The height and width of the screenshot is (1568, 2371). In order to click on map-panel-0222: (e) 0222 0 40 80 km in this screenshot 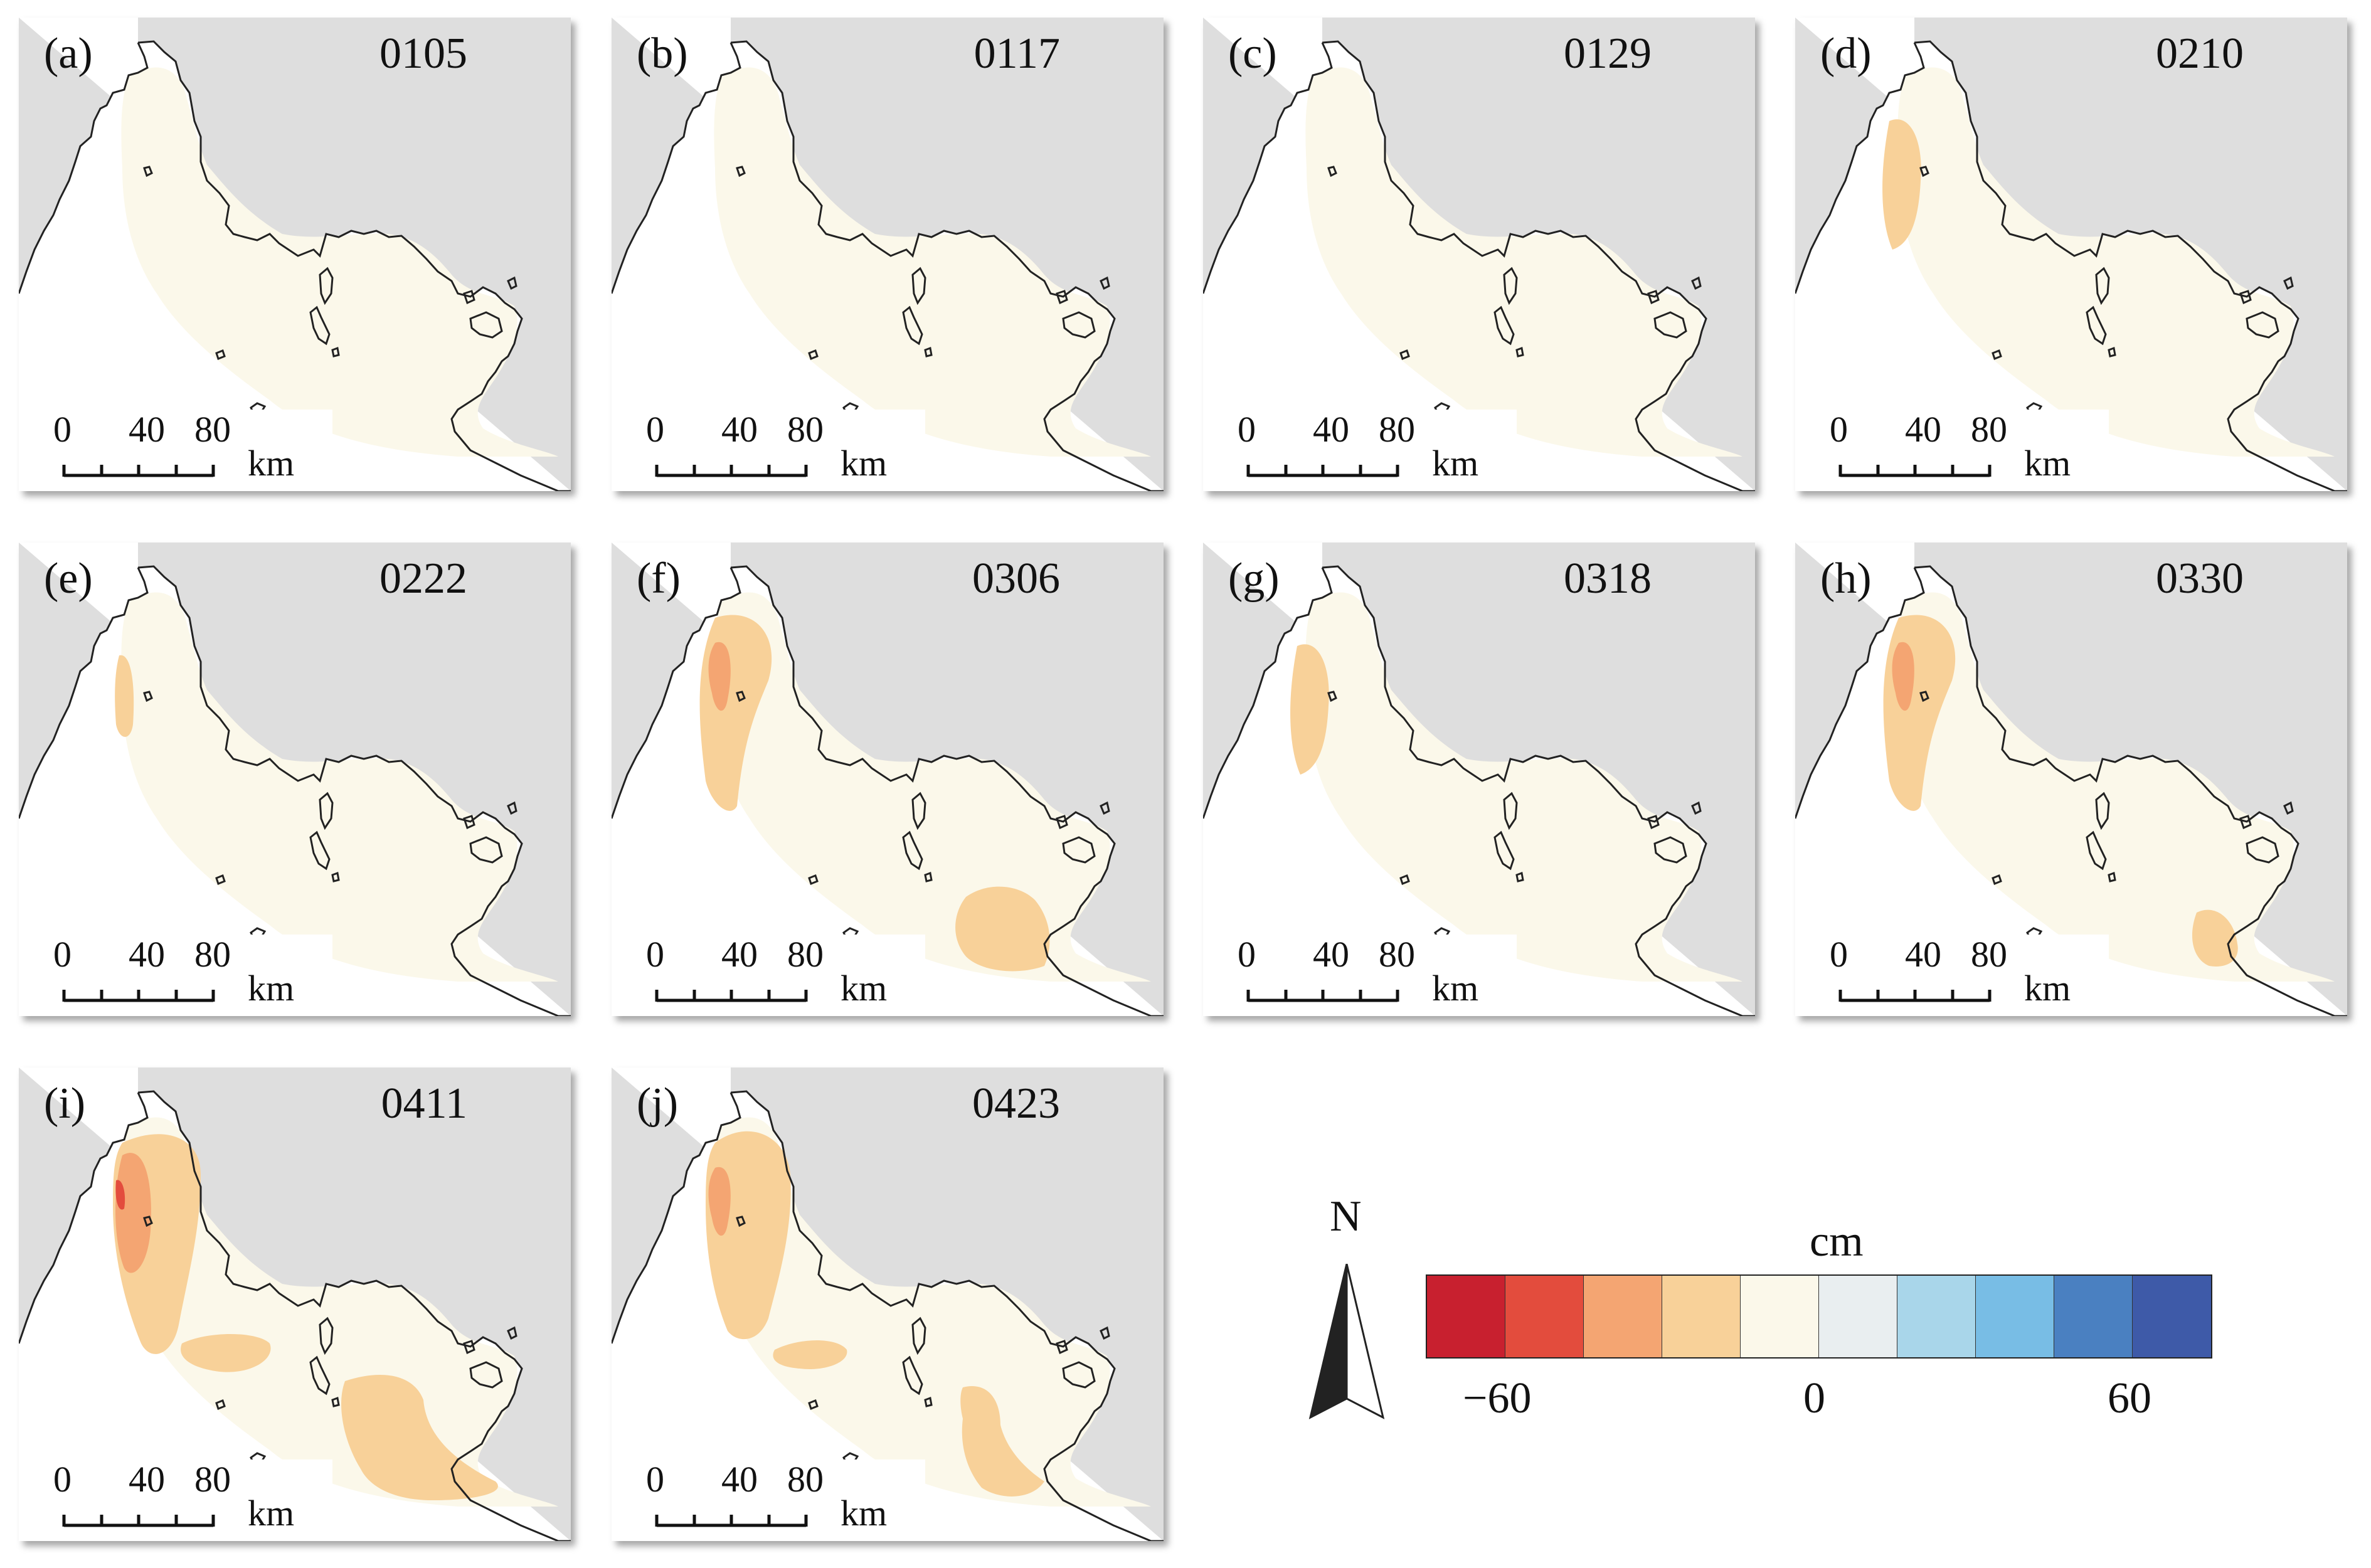, I will do `click(295, 780)`.